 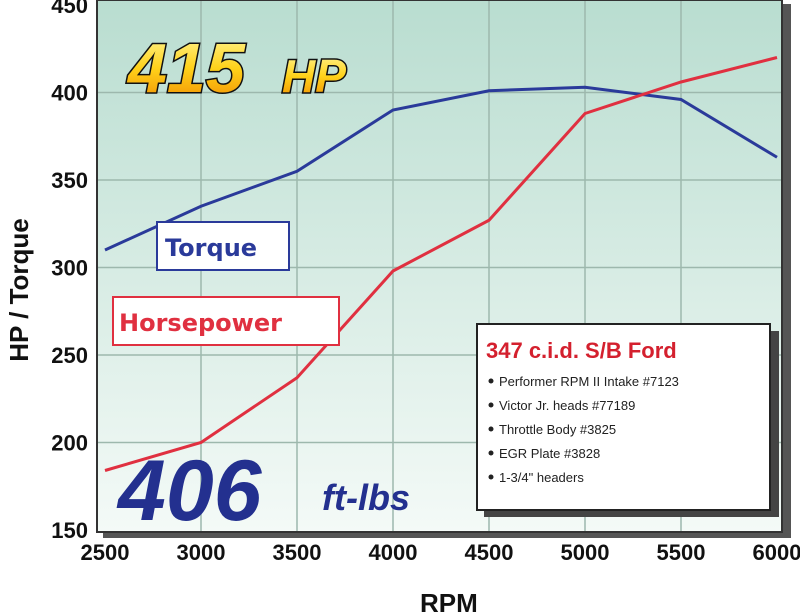 What do you see at coordinates (201, 552) in the screenshot?
I see `x-tick-label: 3000` at bounding box center [201, 552].